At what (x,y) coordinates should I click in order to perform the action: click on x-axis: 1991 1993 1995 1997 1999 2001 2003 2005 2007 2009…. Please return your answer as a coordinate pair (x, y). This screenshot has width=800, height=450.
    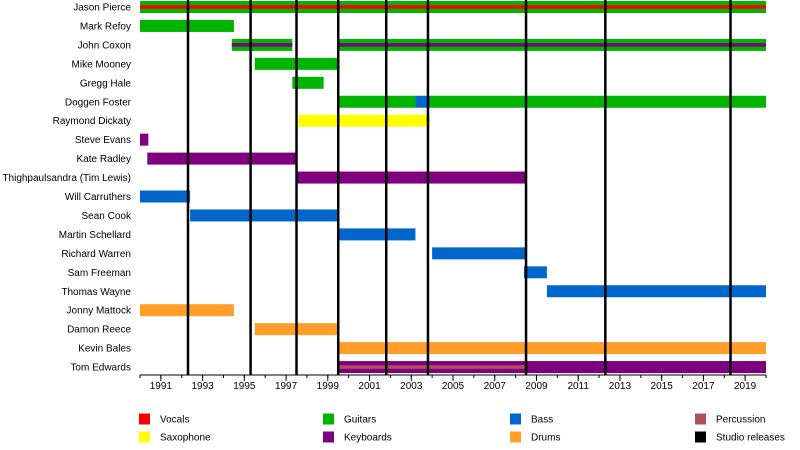
    Looking at the image, I should click on (453, 383).